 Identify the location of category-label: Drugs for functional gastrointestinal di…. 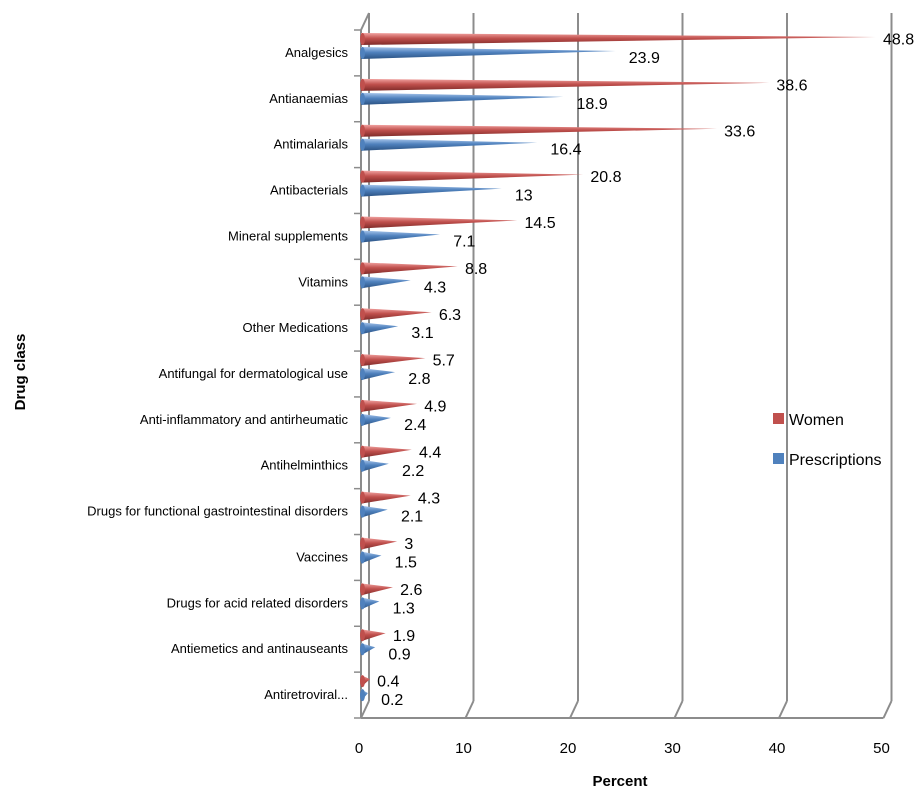
(217, 511).